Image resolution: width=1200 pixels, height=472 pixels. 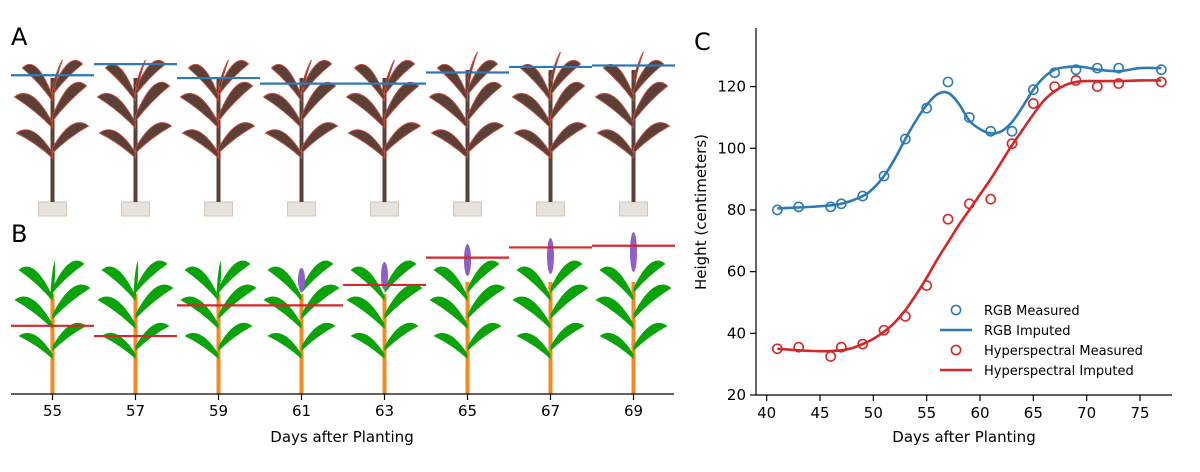 What do you see at coordinates (135, 411) in the screenshot?
I see `x-tick-label: 57` at bounding box center [135, 411].